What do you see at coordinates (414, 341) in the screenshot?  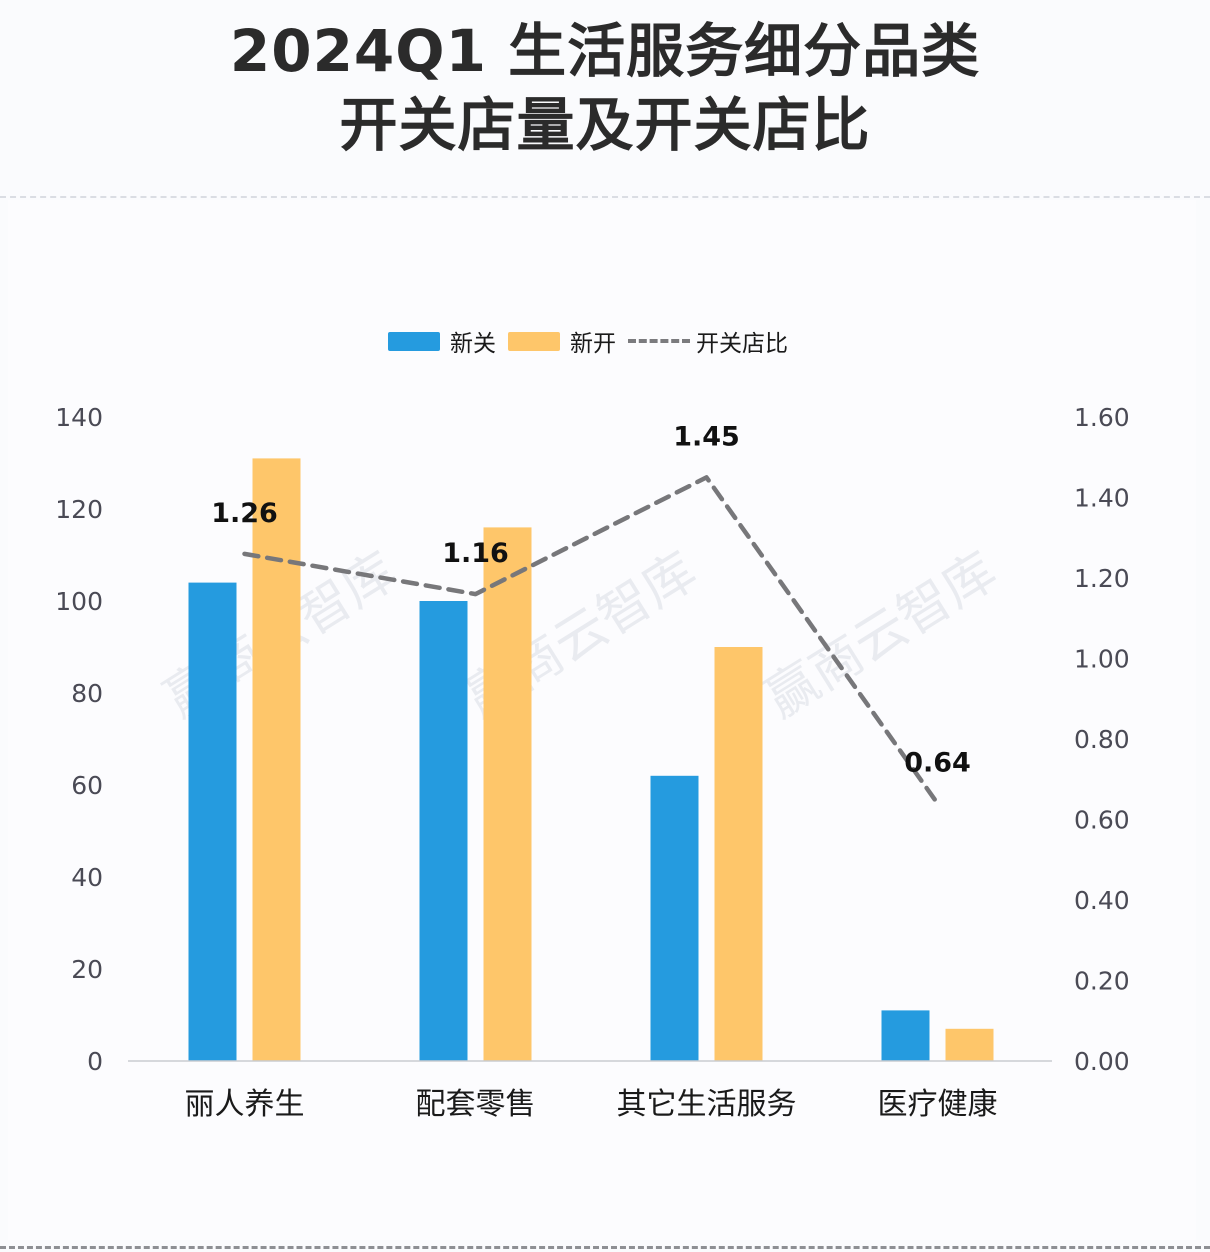 I see `legend-swatch-close` at bounding box center [414, 341].